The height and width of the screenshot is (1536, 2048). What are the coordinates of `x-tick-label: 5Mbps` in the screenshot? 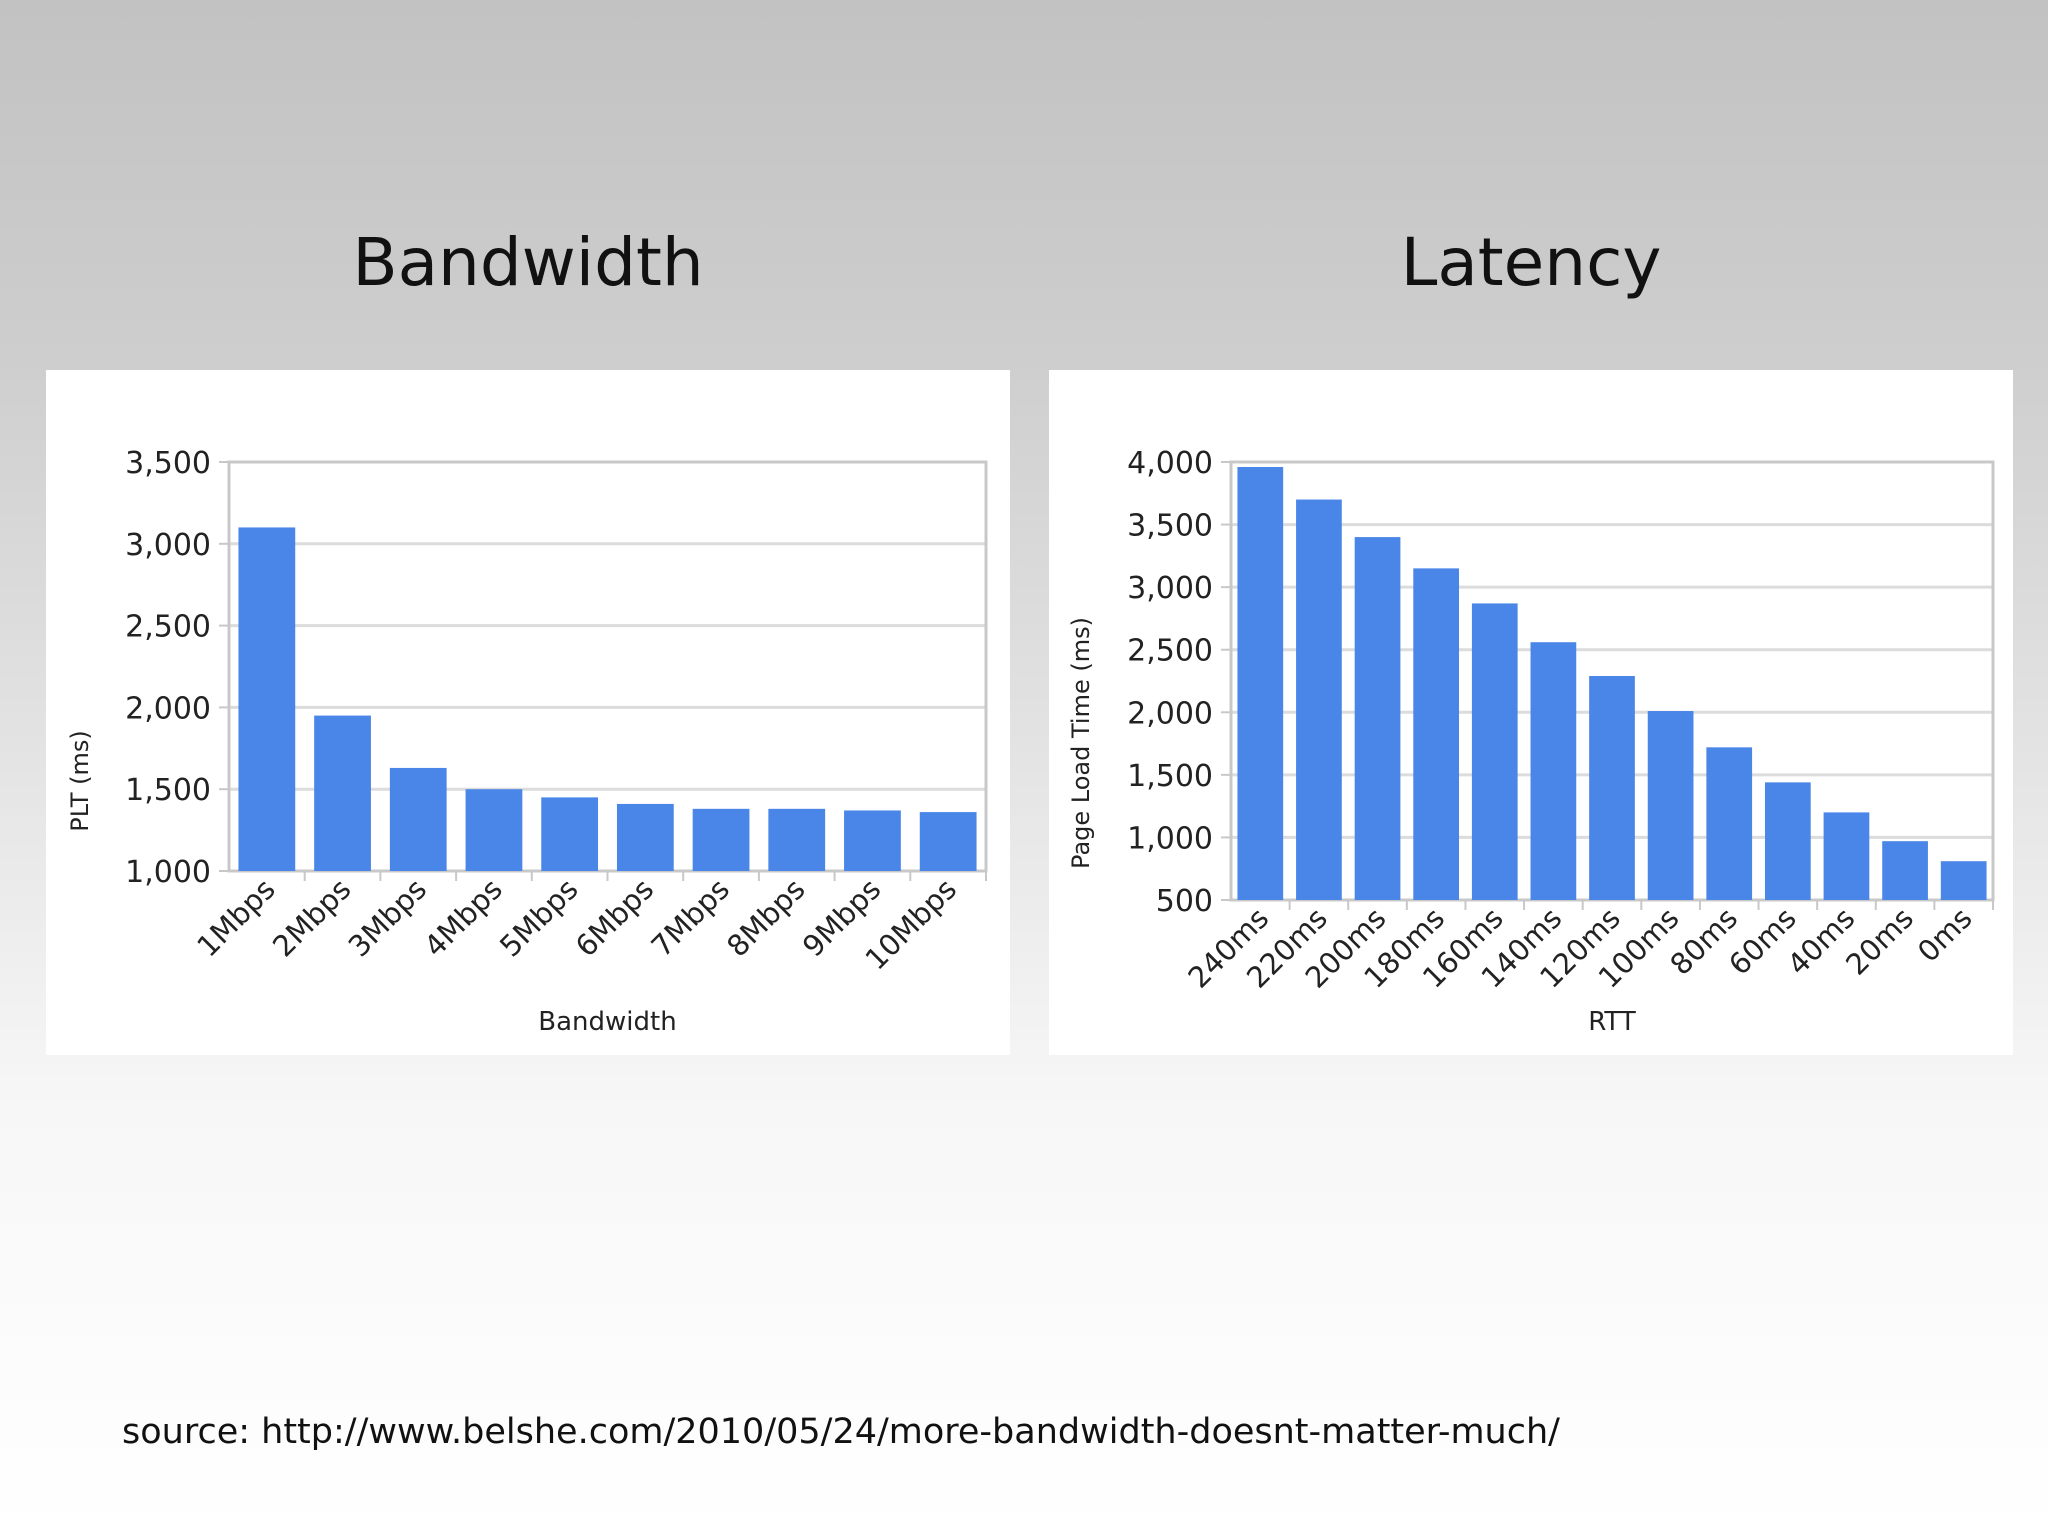 It's located at (539, 918).